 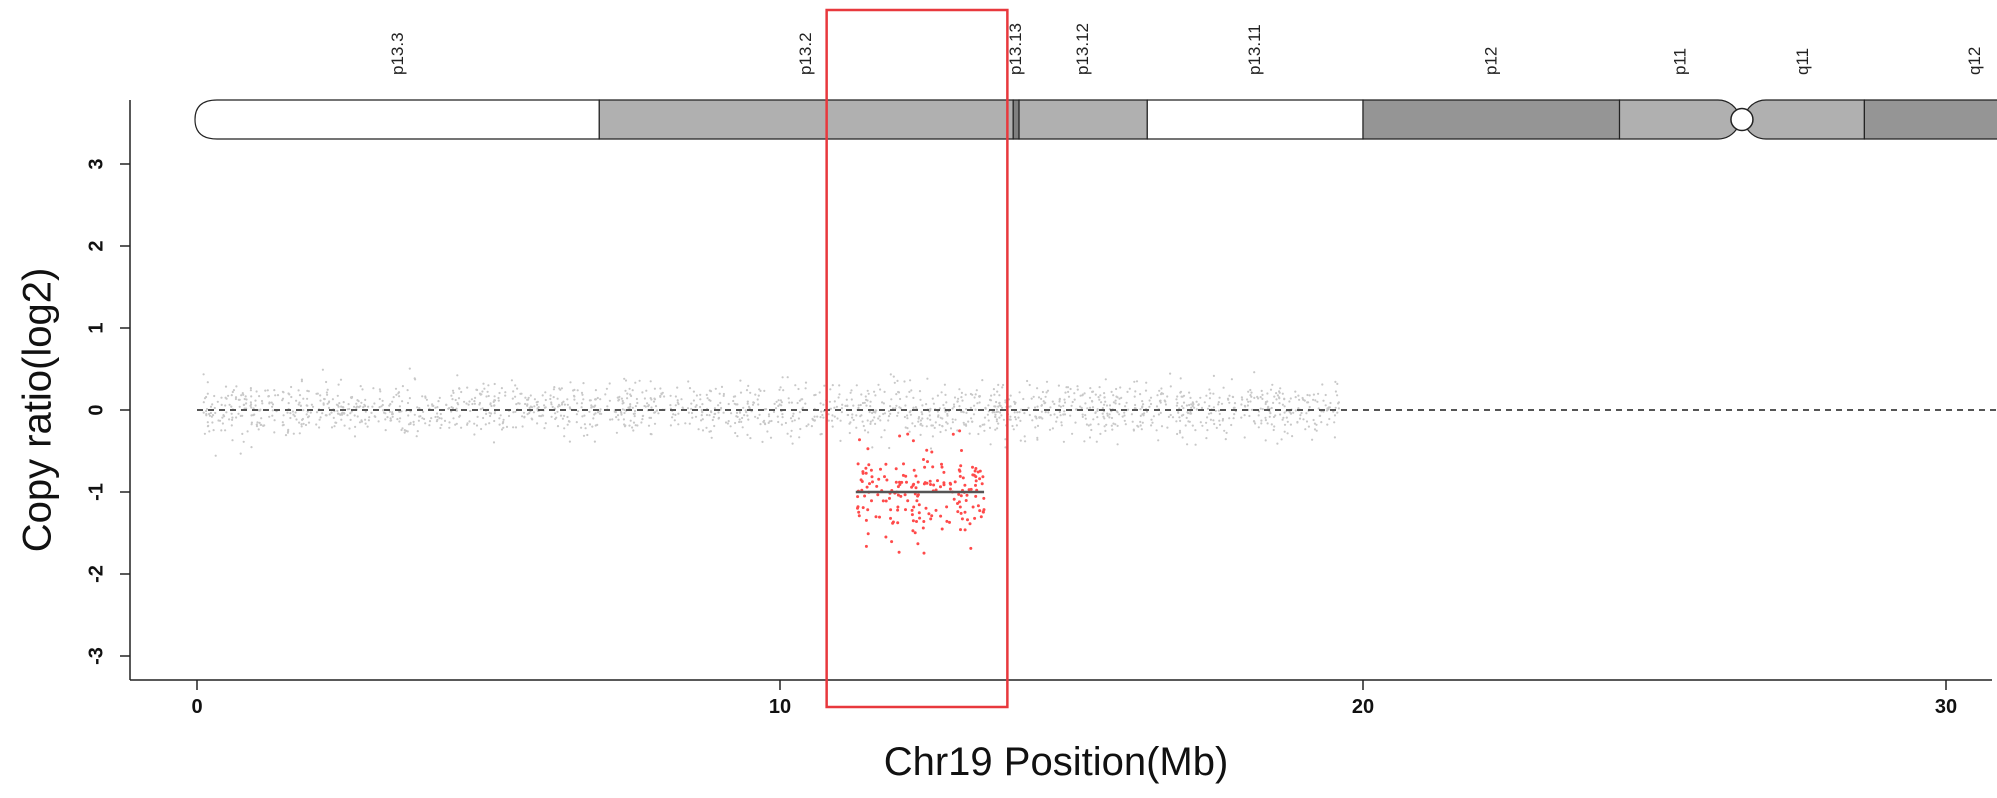 What do you see at coordinates (1974, 61) in the screenshot?
I see `cytoband-label: q12` at bounding box center [1974, 61].